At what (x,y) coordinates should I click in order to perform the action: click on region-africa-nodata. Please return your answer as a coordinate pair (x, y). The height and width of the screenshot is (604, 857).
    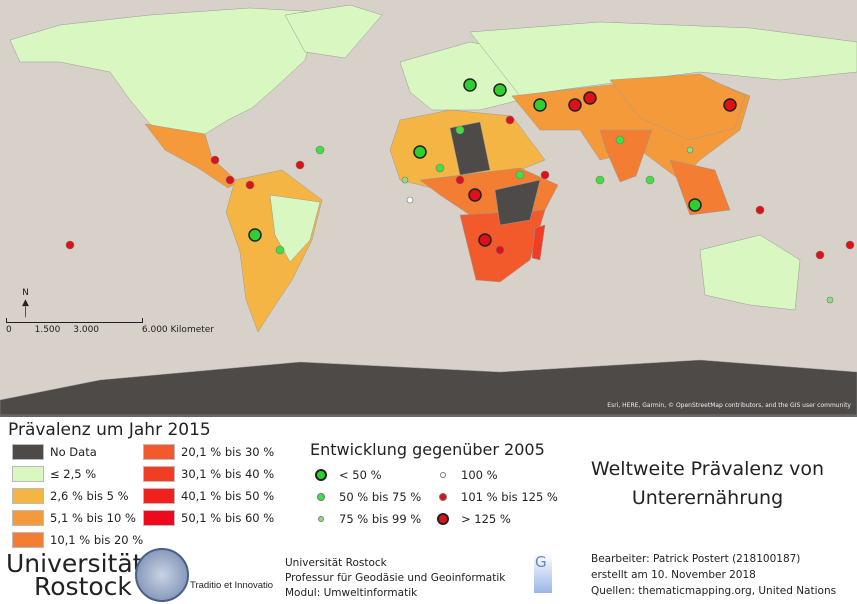
    Looking at the image, I should click on (470, 148).